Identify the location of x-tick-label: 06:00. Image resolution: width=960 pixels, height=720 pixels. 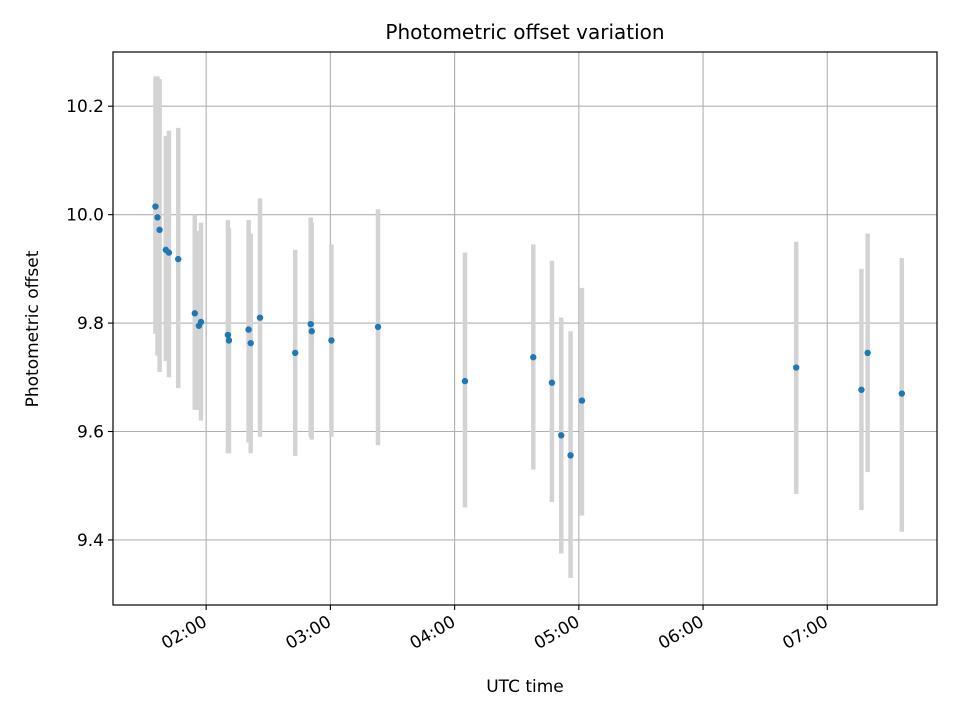
(681, 633).